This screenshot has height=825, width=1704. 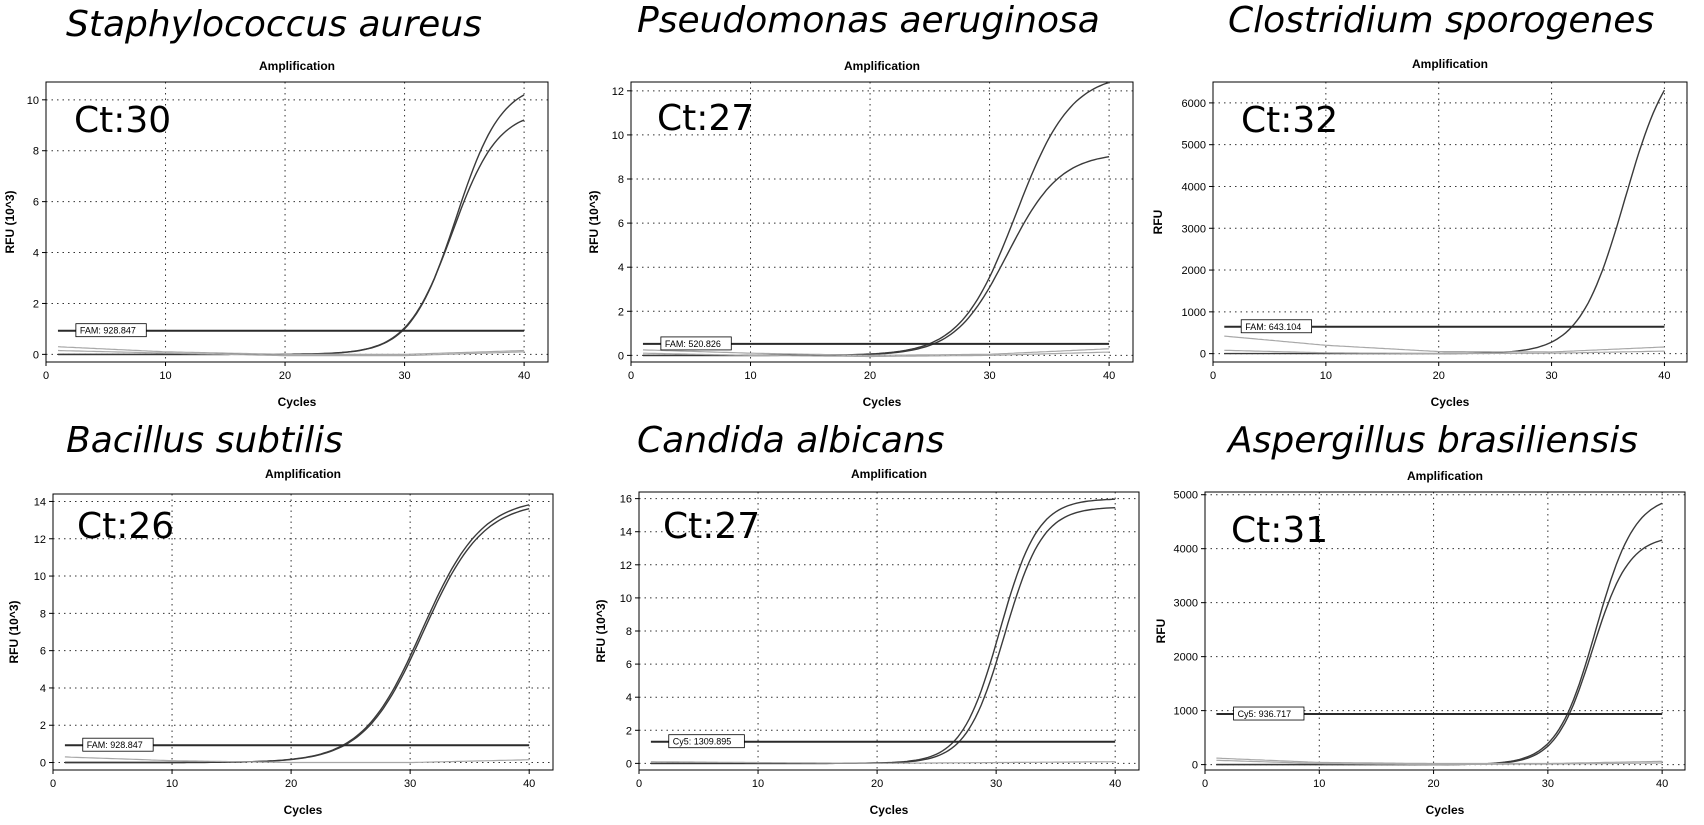 What do you see at coordinates (274, 24) in the screenshot?
I see `organism-name: Staphylococcus aureus` at bounding box center [274, 24].